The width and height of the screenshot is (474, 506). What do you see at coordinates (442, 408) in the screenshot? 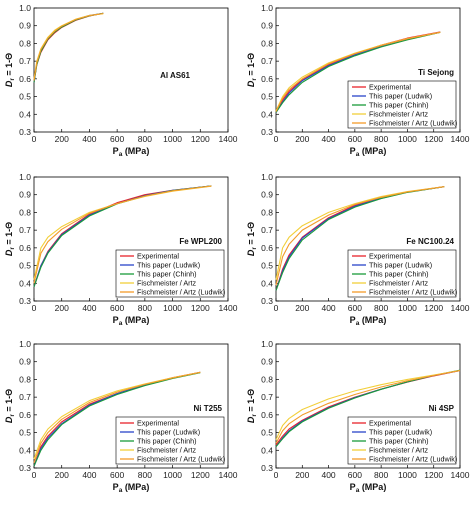
I see `material-label: Ni 4SP` at bounding box center [442, 408].